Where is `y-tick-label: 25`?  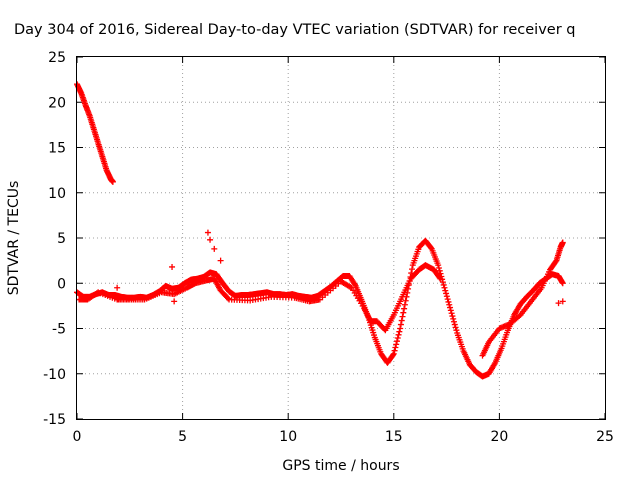
y-tick-label: 25 is located at coordinates (57, 58).